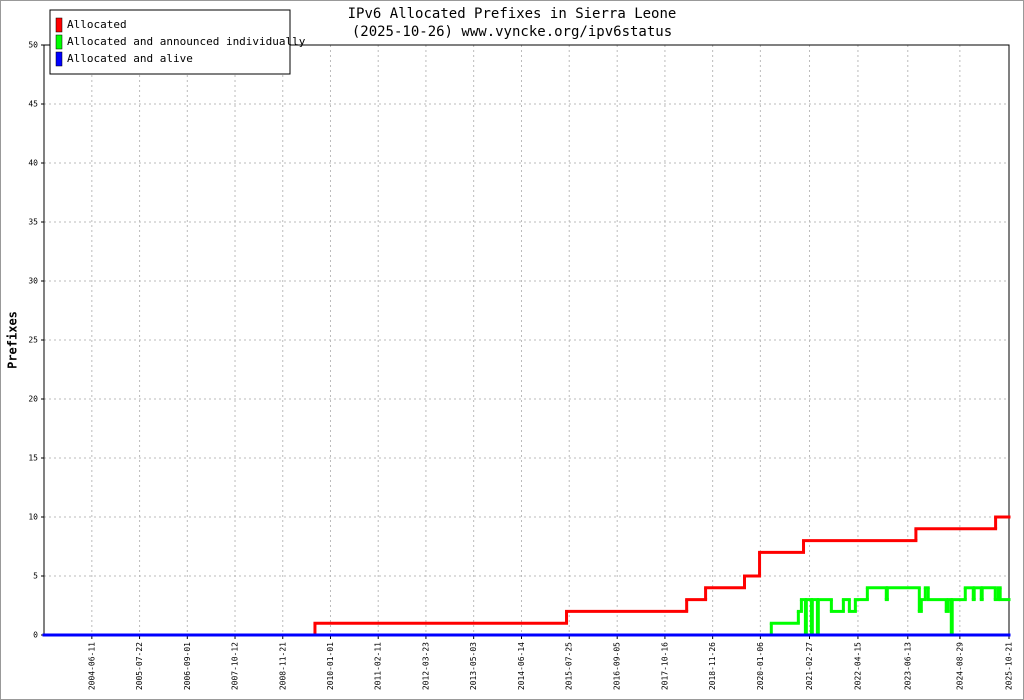 Image resolution: width=1024 pixels, height=700 pixels. Describe the element at coordinates (512, 14) in the screenshot. I see `chart-title: IPv6 Allocated Prefixes in Sierra Leone` at that location.